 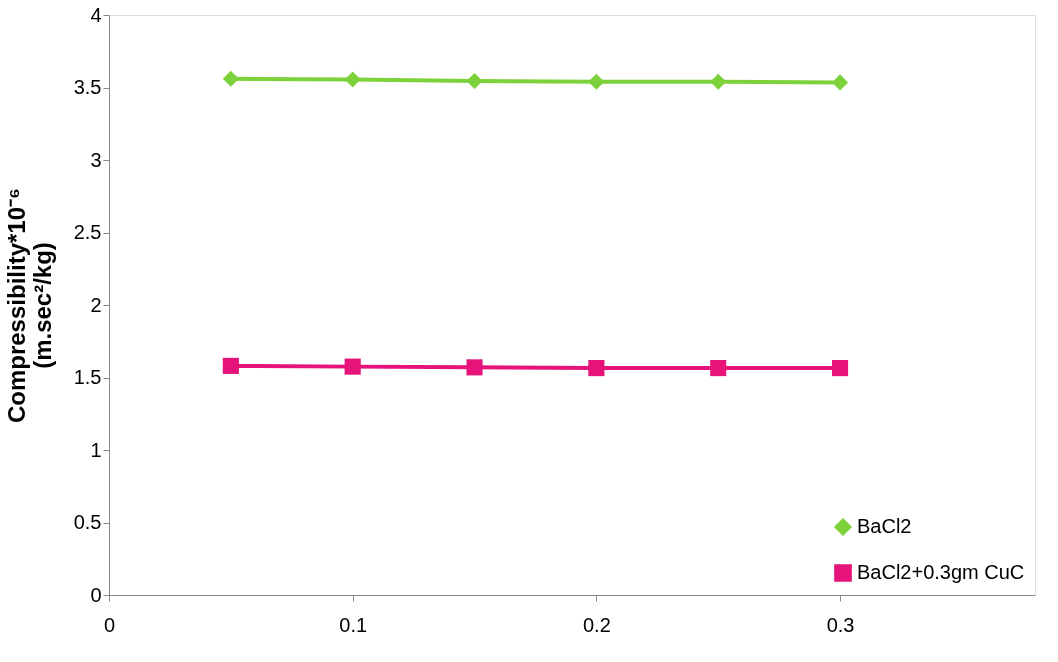 I want to click on y-tick-label: 1, so click(x=96, y=449).